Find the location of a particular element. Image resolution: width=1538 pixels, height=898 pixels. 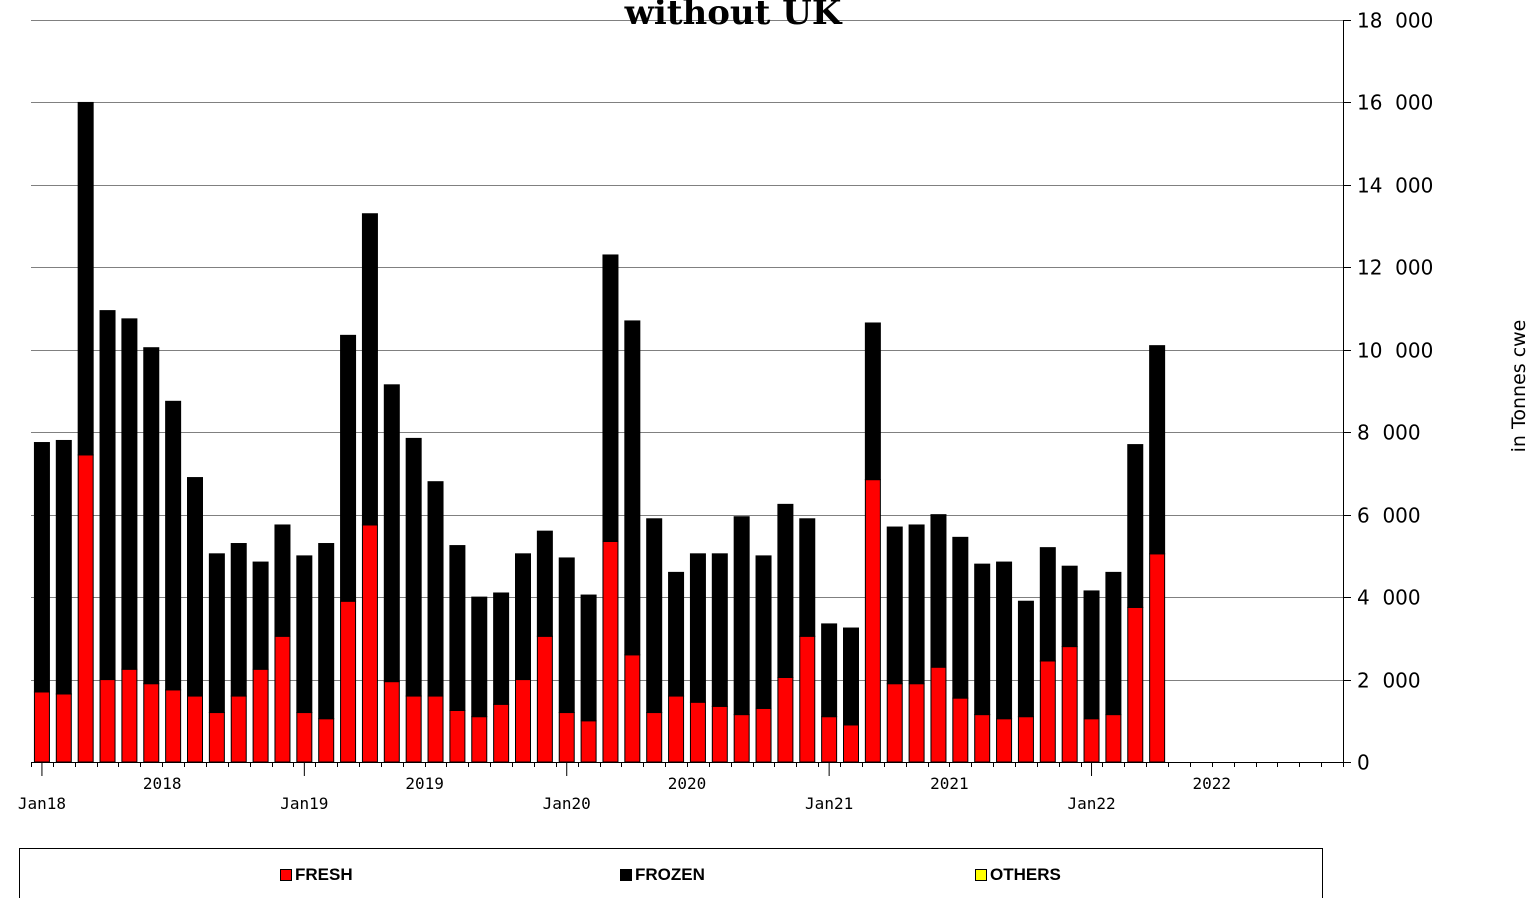

x-month-label: Jan20 is located at coordinates (567, 803).